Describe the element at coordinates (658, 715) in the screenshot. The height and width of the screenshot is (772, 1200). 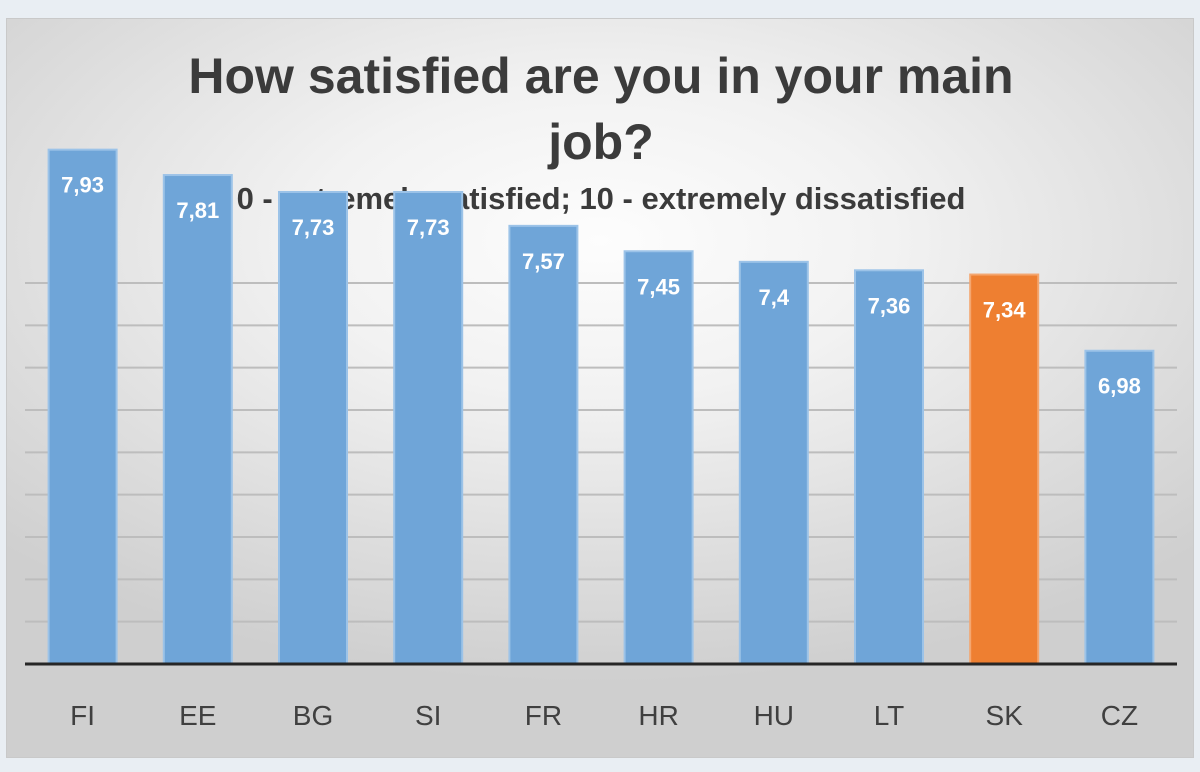
I see `x-tick-label-hr: HR` at that location.